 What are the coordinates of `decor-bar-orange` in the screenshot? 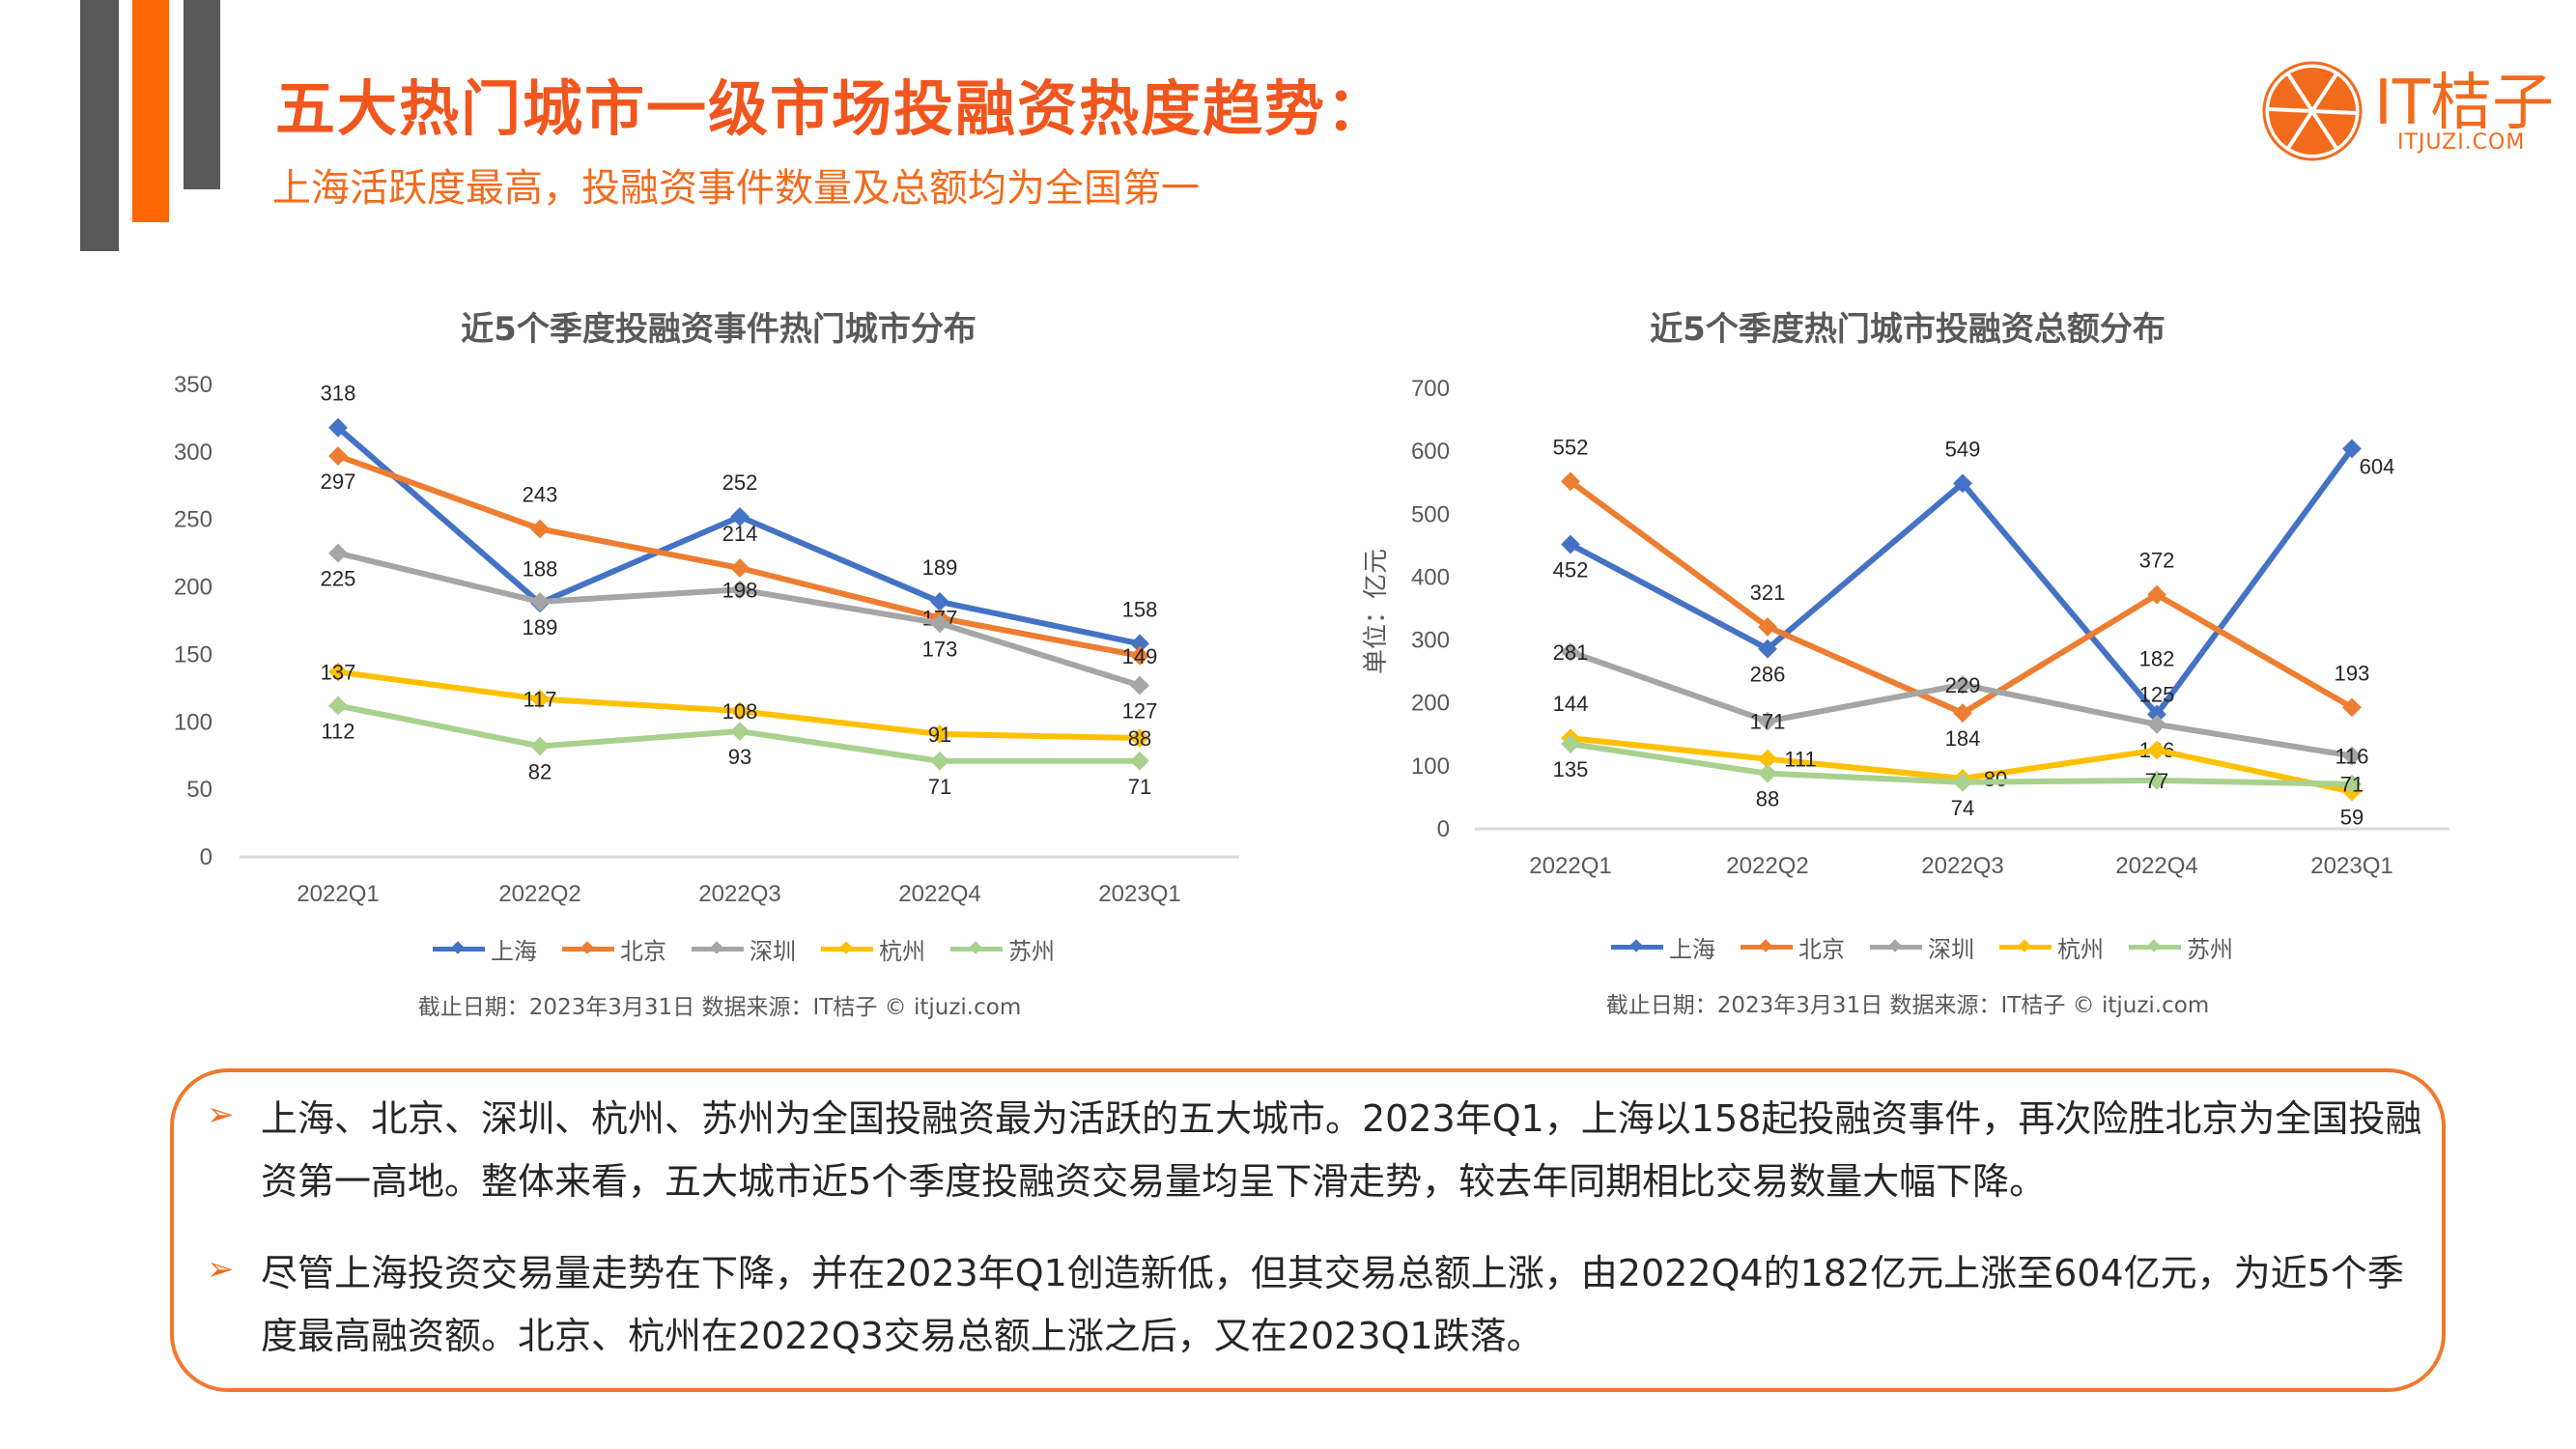 It's located at (150, 111).